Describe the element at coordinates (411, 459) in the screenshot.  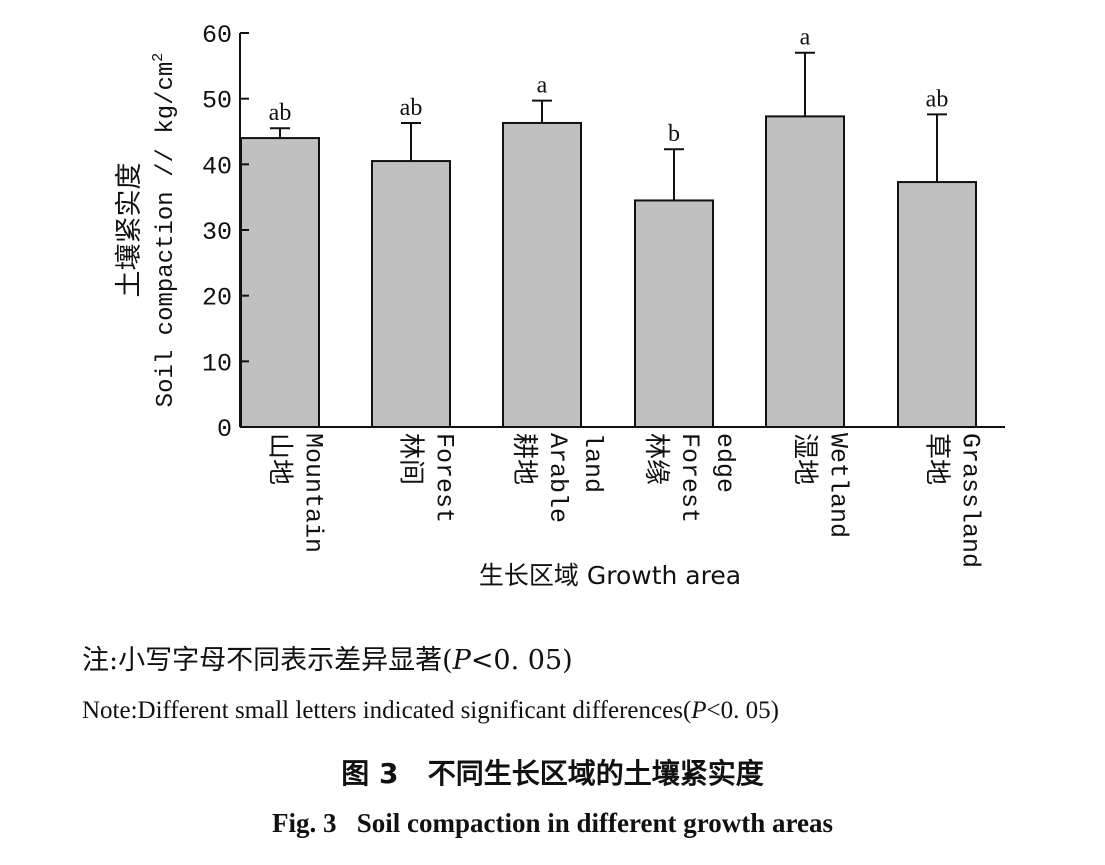
I see `x-category-label-cn: 林间` at that location.